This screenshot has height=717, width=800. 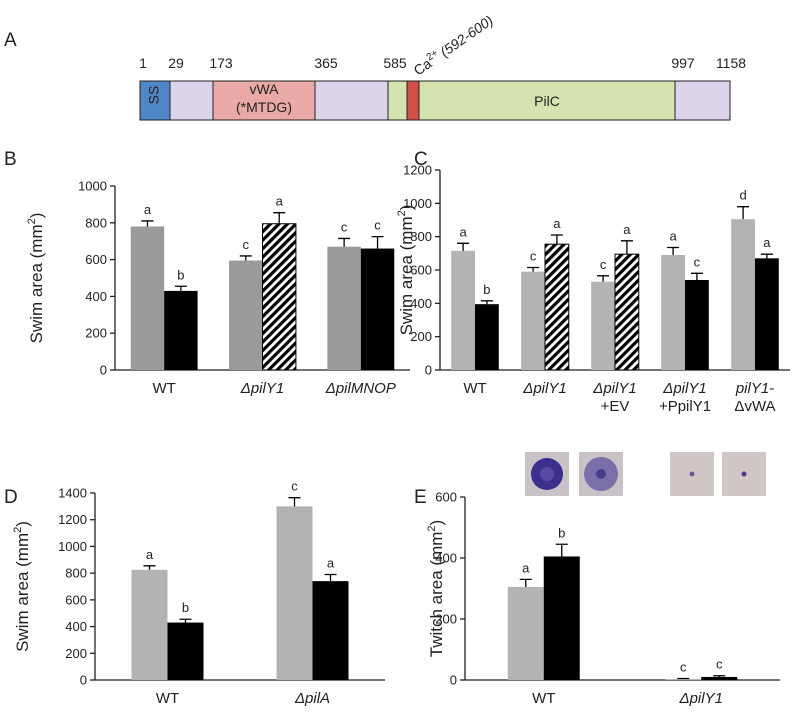 I want to click on significance-label: d, so click(x=742, y=195).